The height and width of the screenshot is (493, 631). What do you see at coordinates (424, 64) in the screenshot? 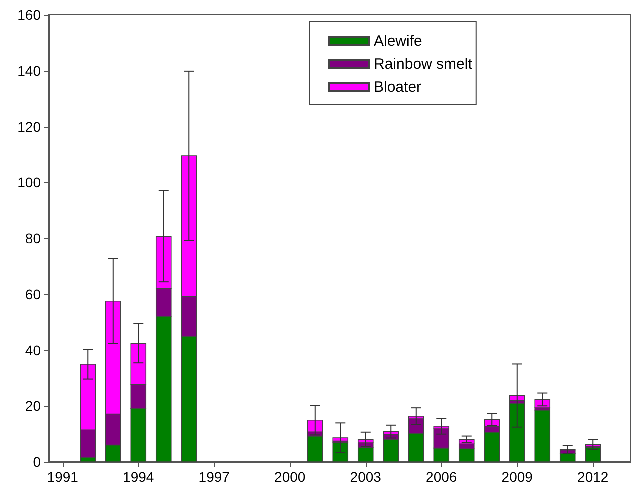
I see `legend-label: Rainbow smelt` at bounding box center [424, 64].